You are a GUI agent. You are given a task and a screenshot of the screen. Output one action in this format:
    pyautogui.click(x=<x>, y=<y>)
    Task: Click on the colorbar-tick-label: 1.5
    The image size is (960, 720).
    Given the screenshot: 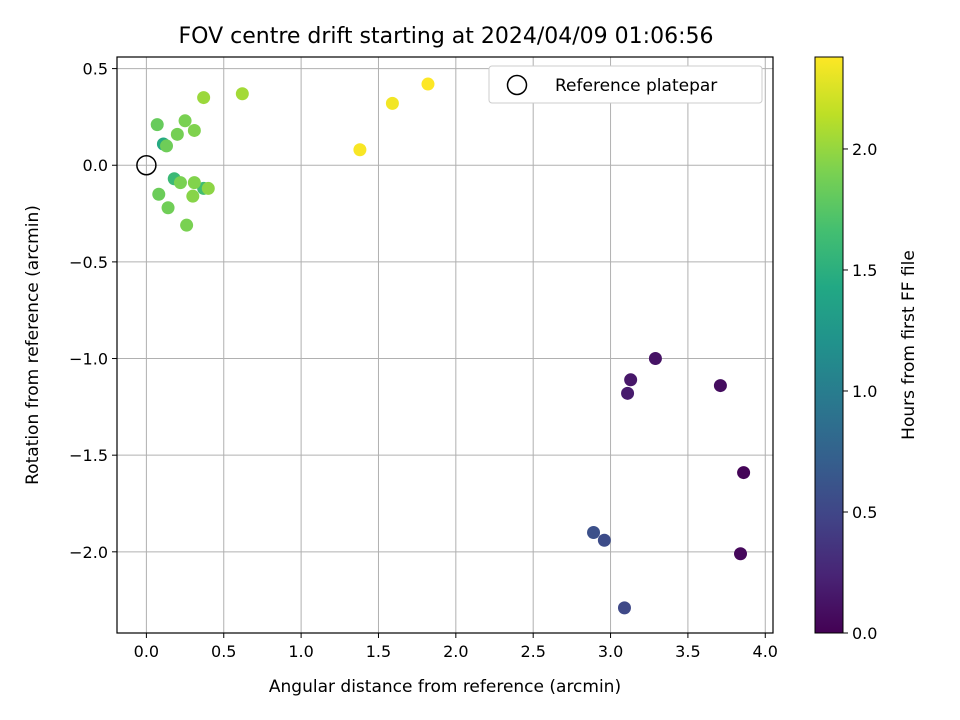 What is the action you would take?
    pyautogui.click(x=864, y=270)
    